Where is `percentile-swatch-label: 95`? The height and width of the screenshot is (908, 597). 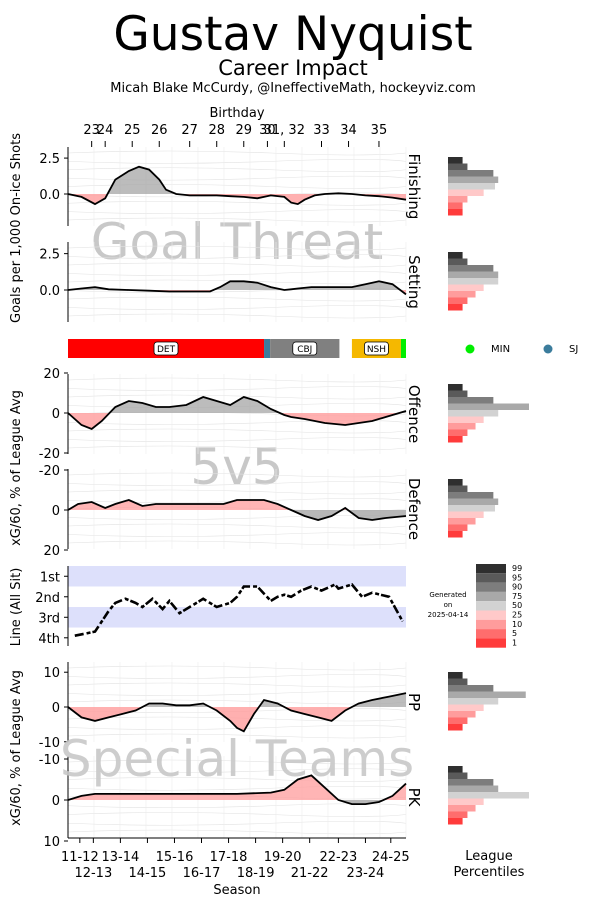 percentile-swatch-label: 95 is located at coordinates (517, 577).